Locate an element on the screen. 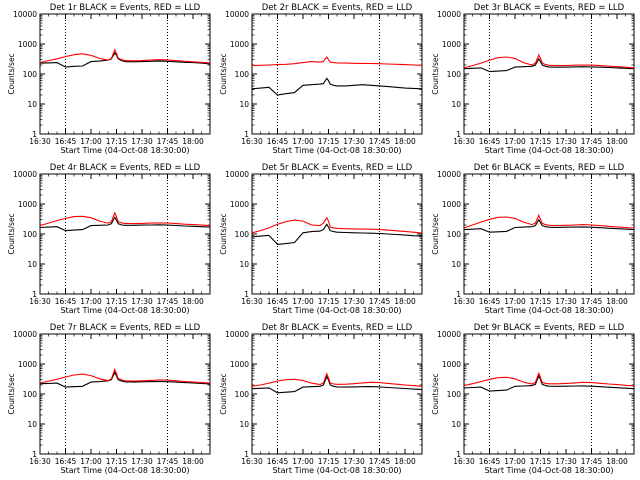  chart-title: Det 1r BLACK = Events, RED = LLD is located at coordinates (125, 8).